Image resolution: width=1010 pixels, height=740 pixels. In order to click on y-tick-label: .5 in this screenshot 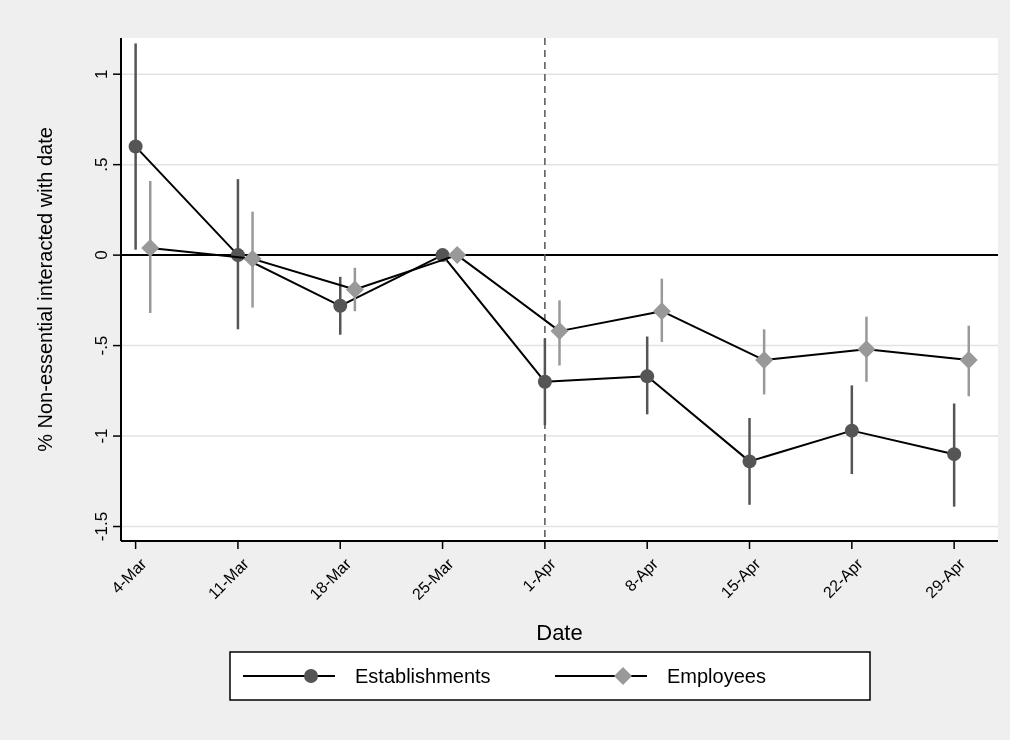, I will do `click(101, 164)`.